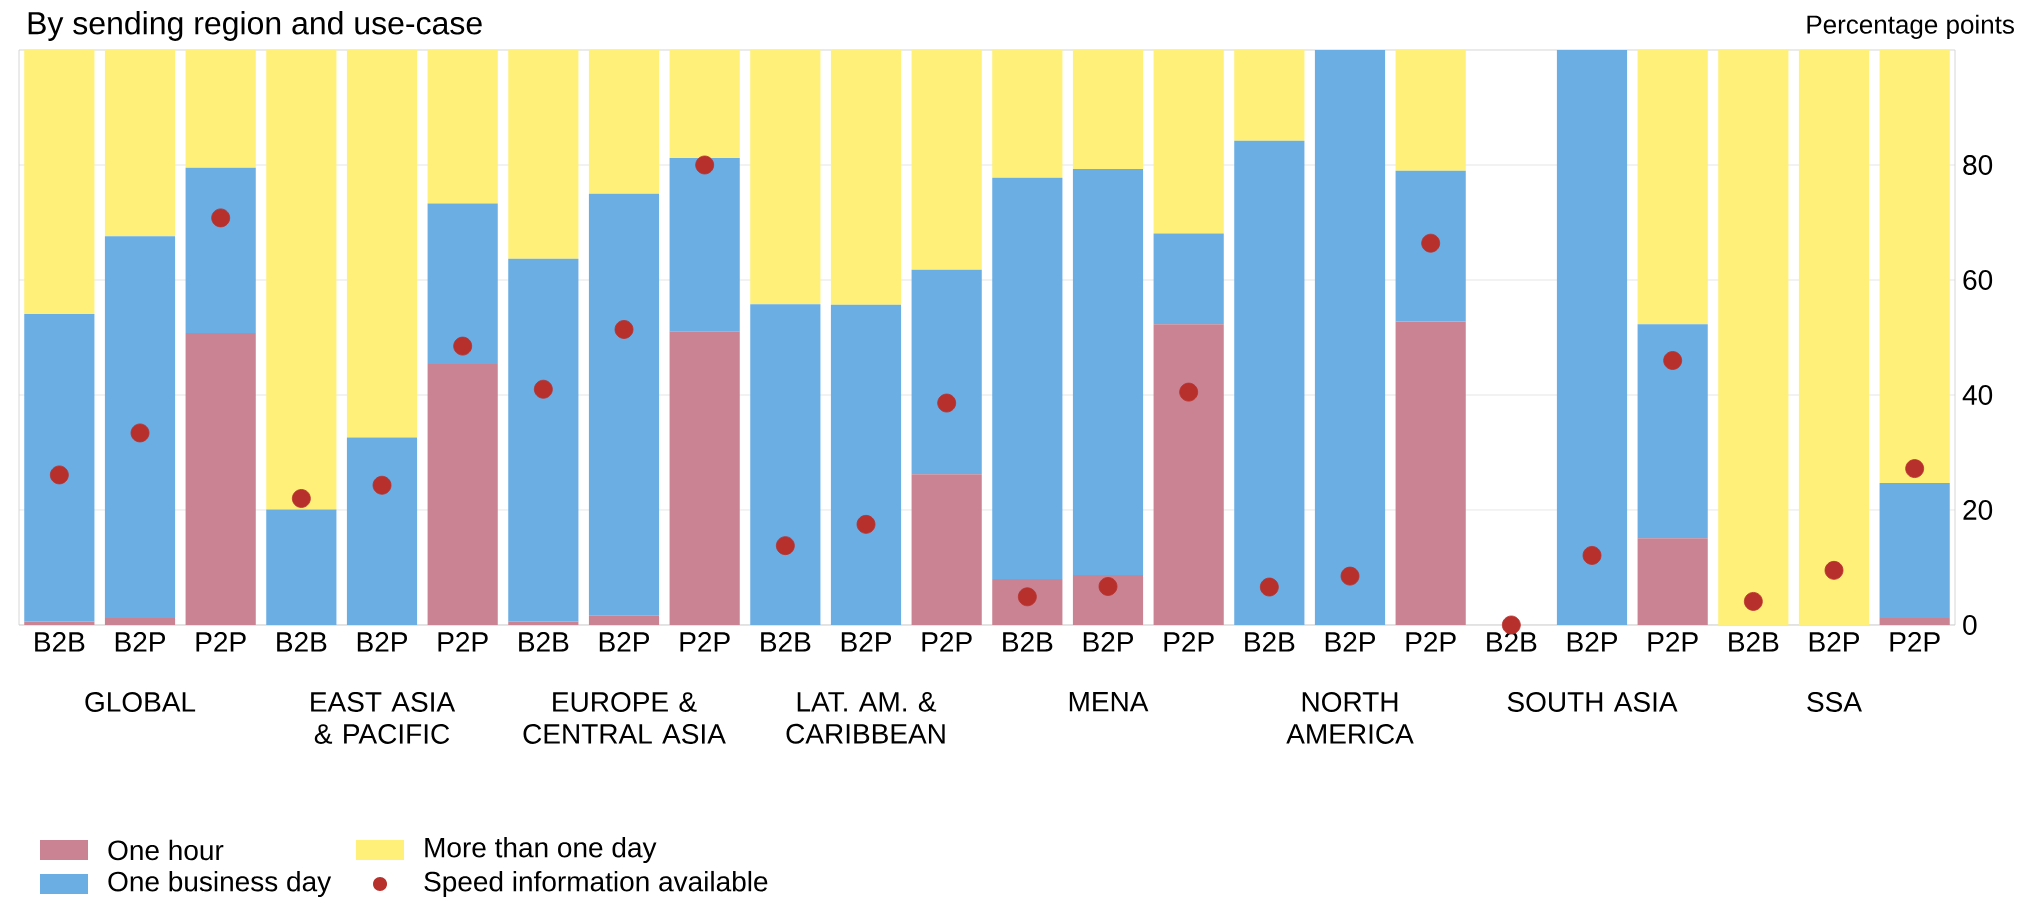  What do you see at coordinates (1978, 280) in the screenshot?
I see `y-tick-label: 60` at bounding box center [1978, 280].